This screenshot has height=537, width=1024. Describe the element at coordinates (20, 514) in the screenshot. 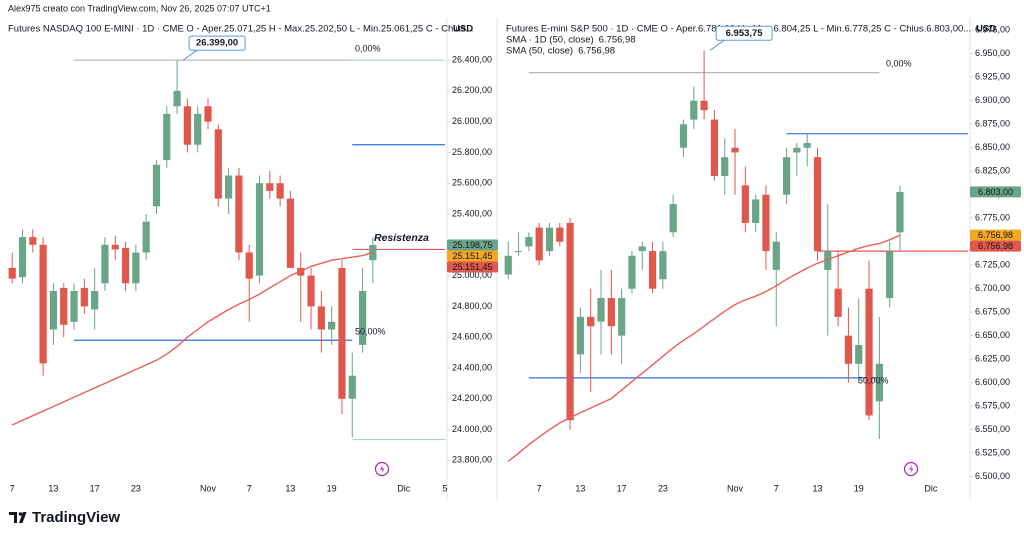

I see `logo-dot` at that location.